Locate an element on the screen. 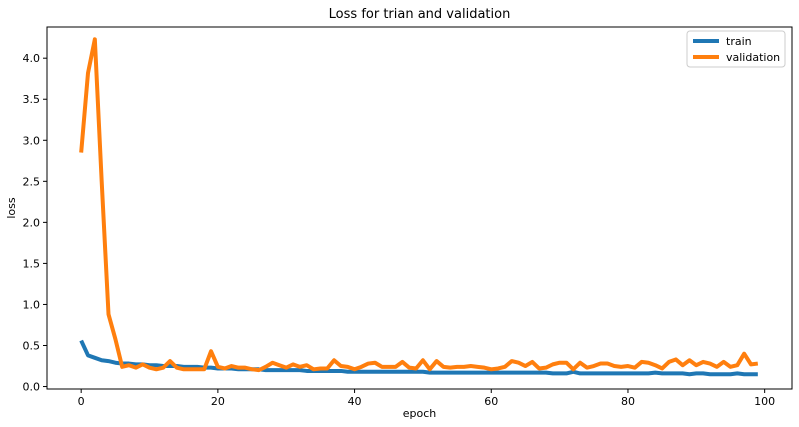 Image resolution: width=799 pixels, height=427 pixels. y-axis: 0.0 0.5 1.0 1.5 2.0 2.5 3.0 3.5 4.0 is located at coordinates (35, 223).